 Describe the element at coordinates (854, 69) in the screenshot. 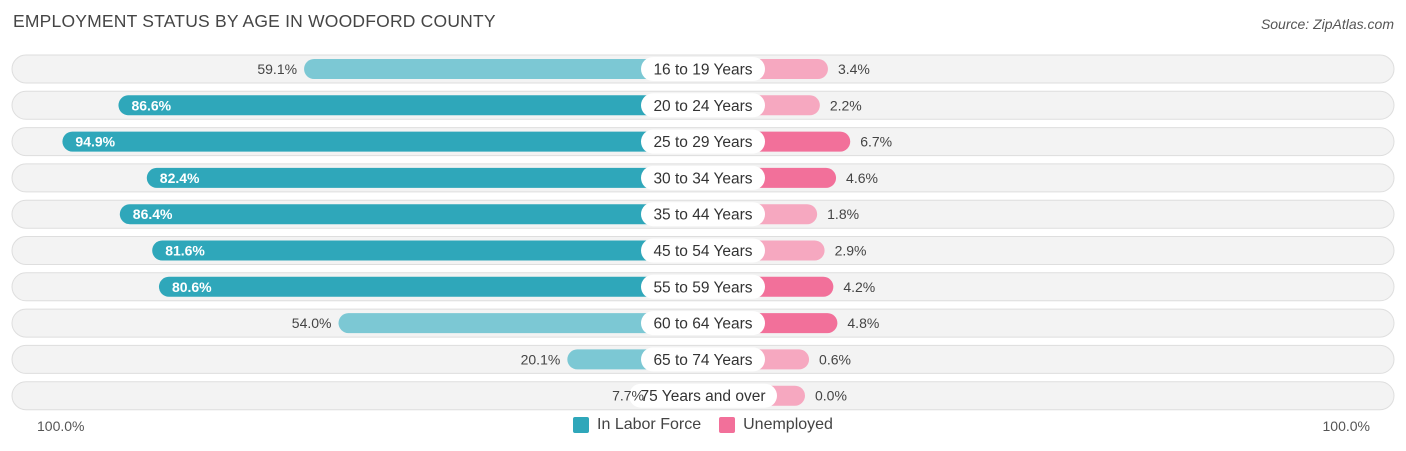

I see `unemployed-value-label: 3.4%` at that location.